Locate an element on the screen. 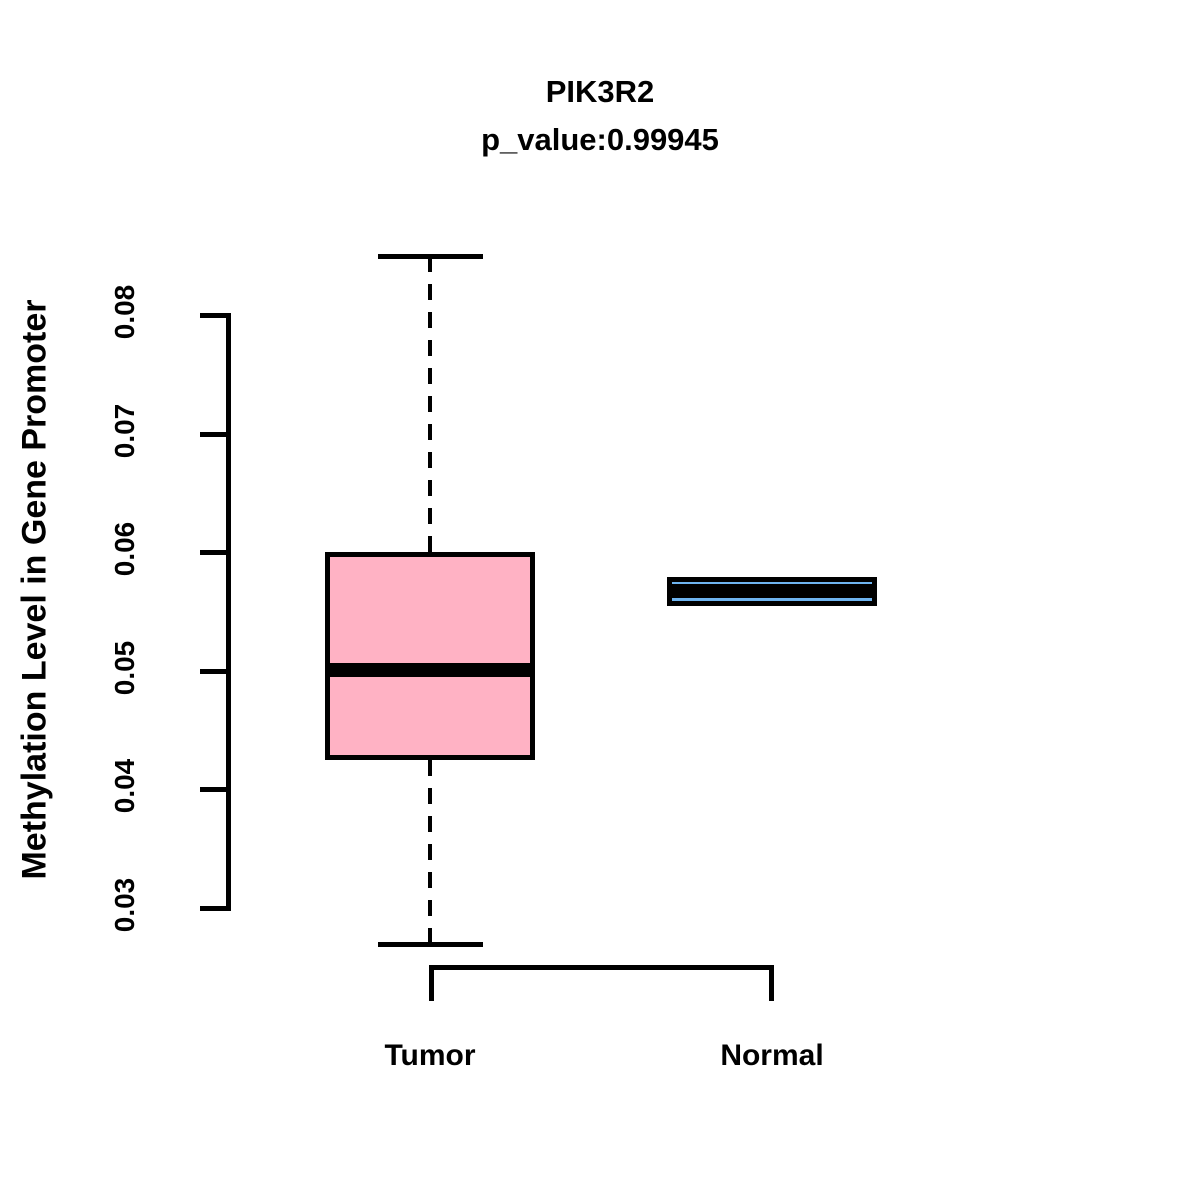 The height and width of the screenshot is (1200, 1200). whisker-cap-upper-tumor is located at coordinates (430, 256).